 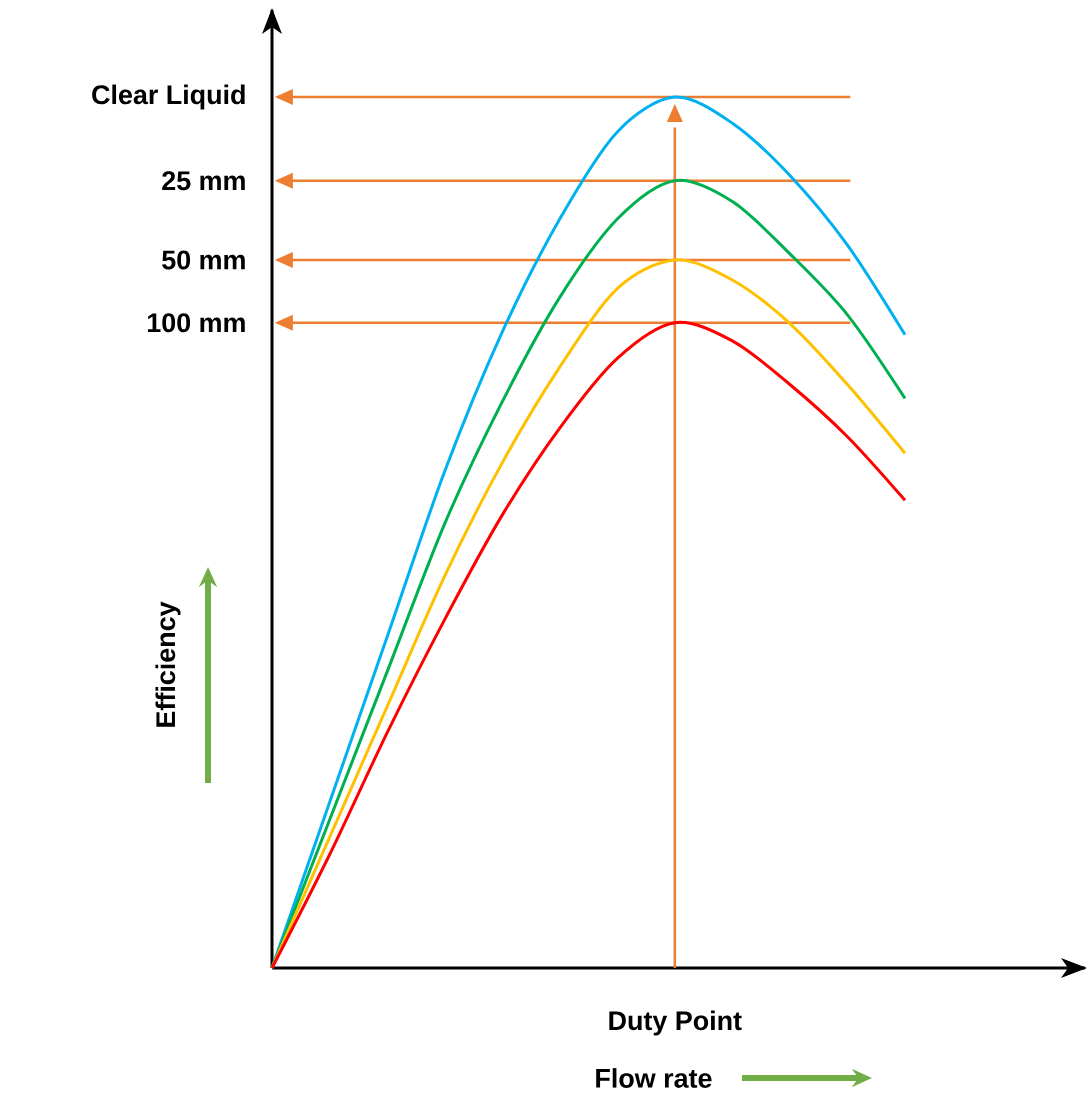 What do you see at coordinates (675, 1023) in the screenshot?
I see `text: Duty Point` at bounding box center [675, 1023].